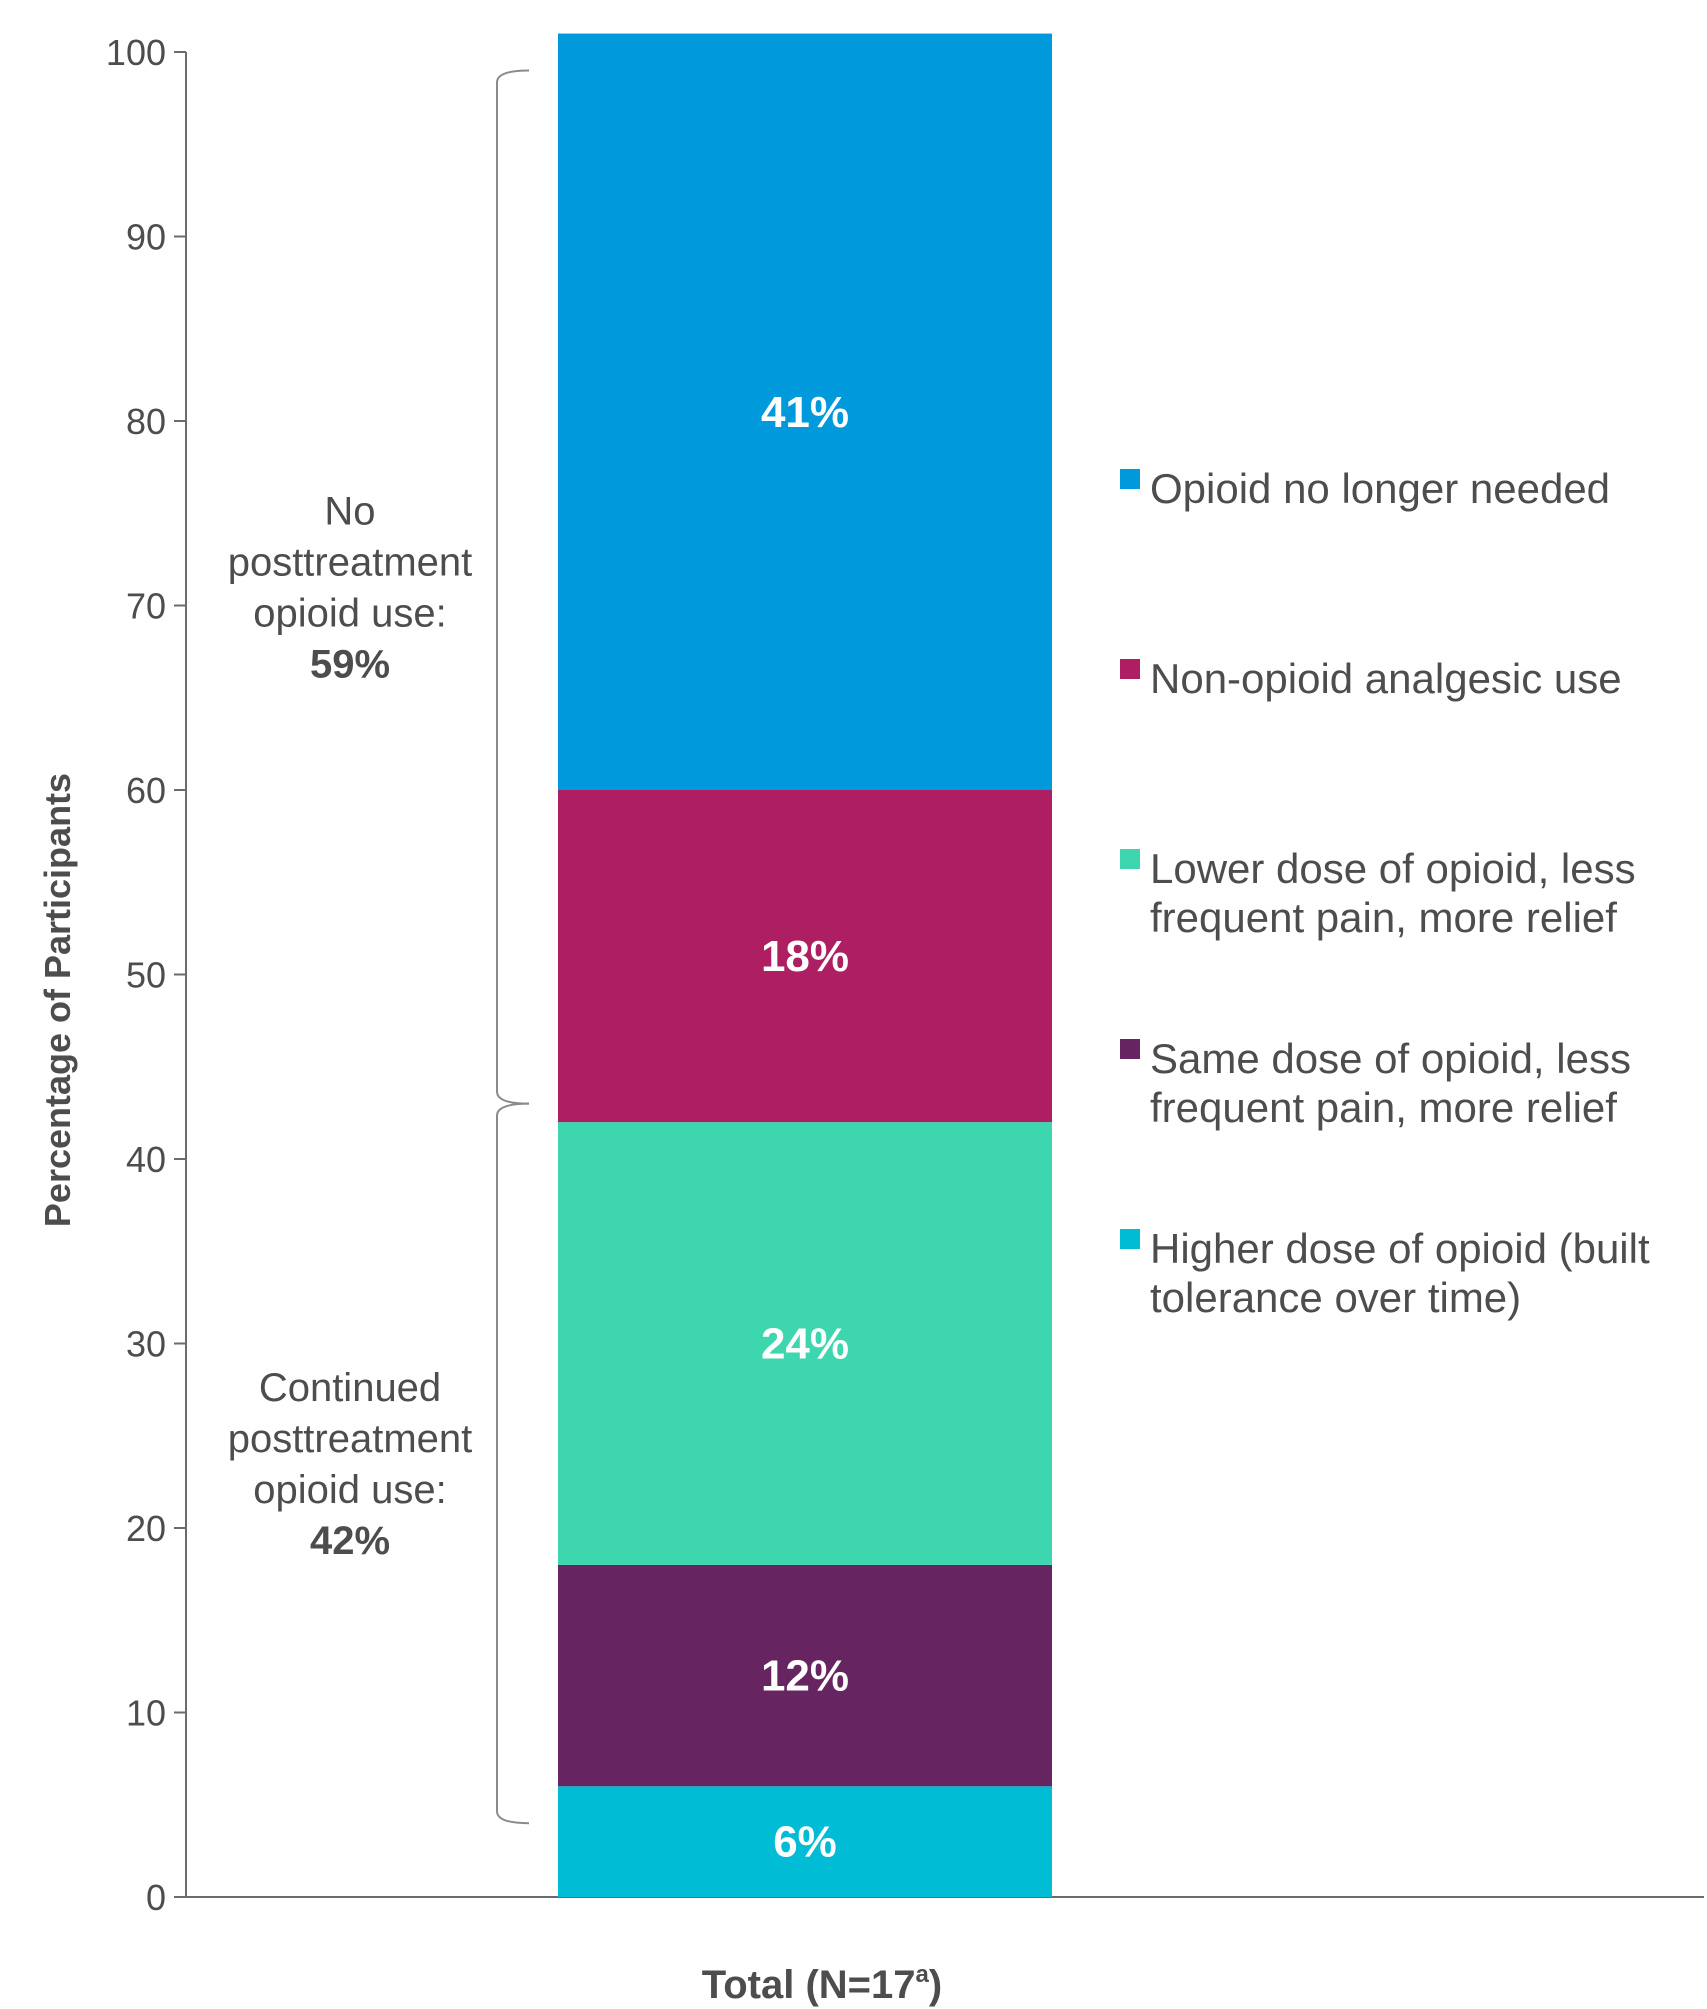 The height and width of the screenshot is (2009, 1707). Describe the element at coordinates (349, 512) in the screenshot. I see `group-label-line: No` at that location.